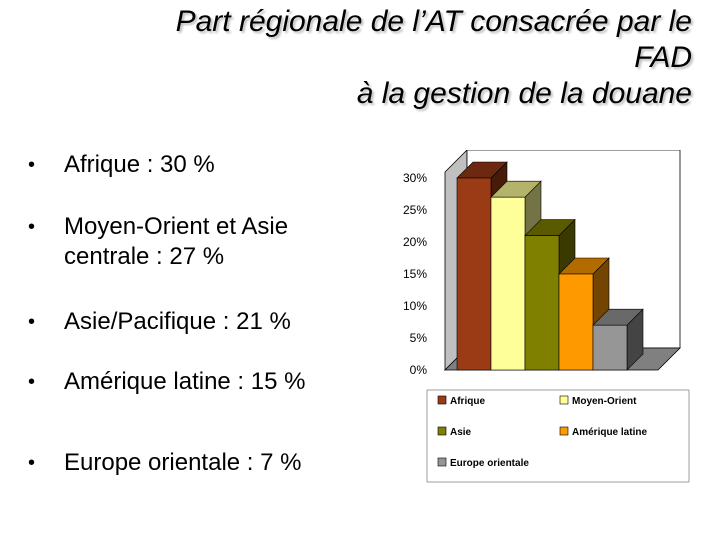 This screenshot has width=720, height=540. What do you see at coordinates (524, 93) in the screenshot?
I see `title-line: à la gestion de la douane` at bounding box center [524, 93].